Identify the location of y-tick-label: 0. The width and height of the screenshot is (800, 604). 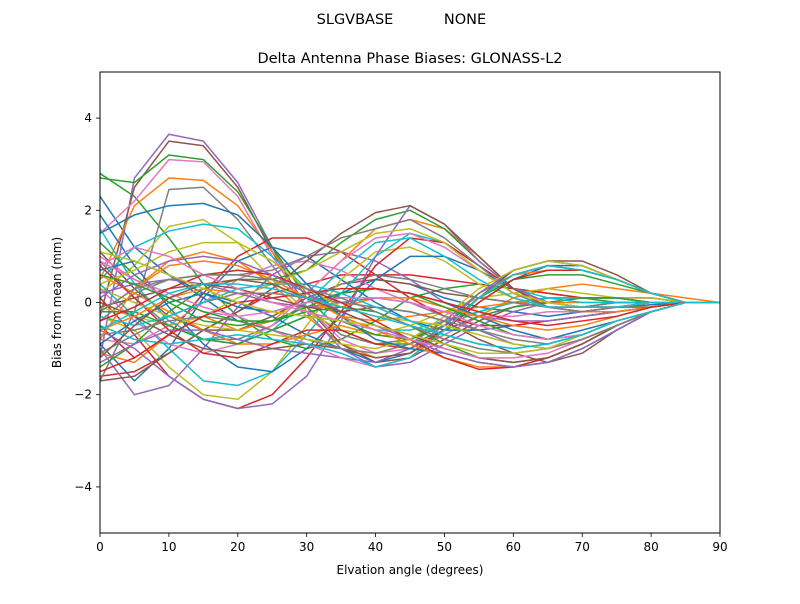
(88, 303).